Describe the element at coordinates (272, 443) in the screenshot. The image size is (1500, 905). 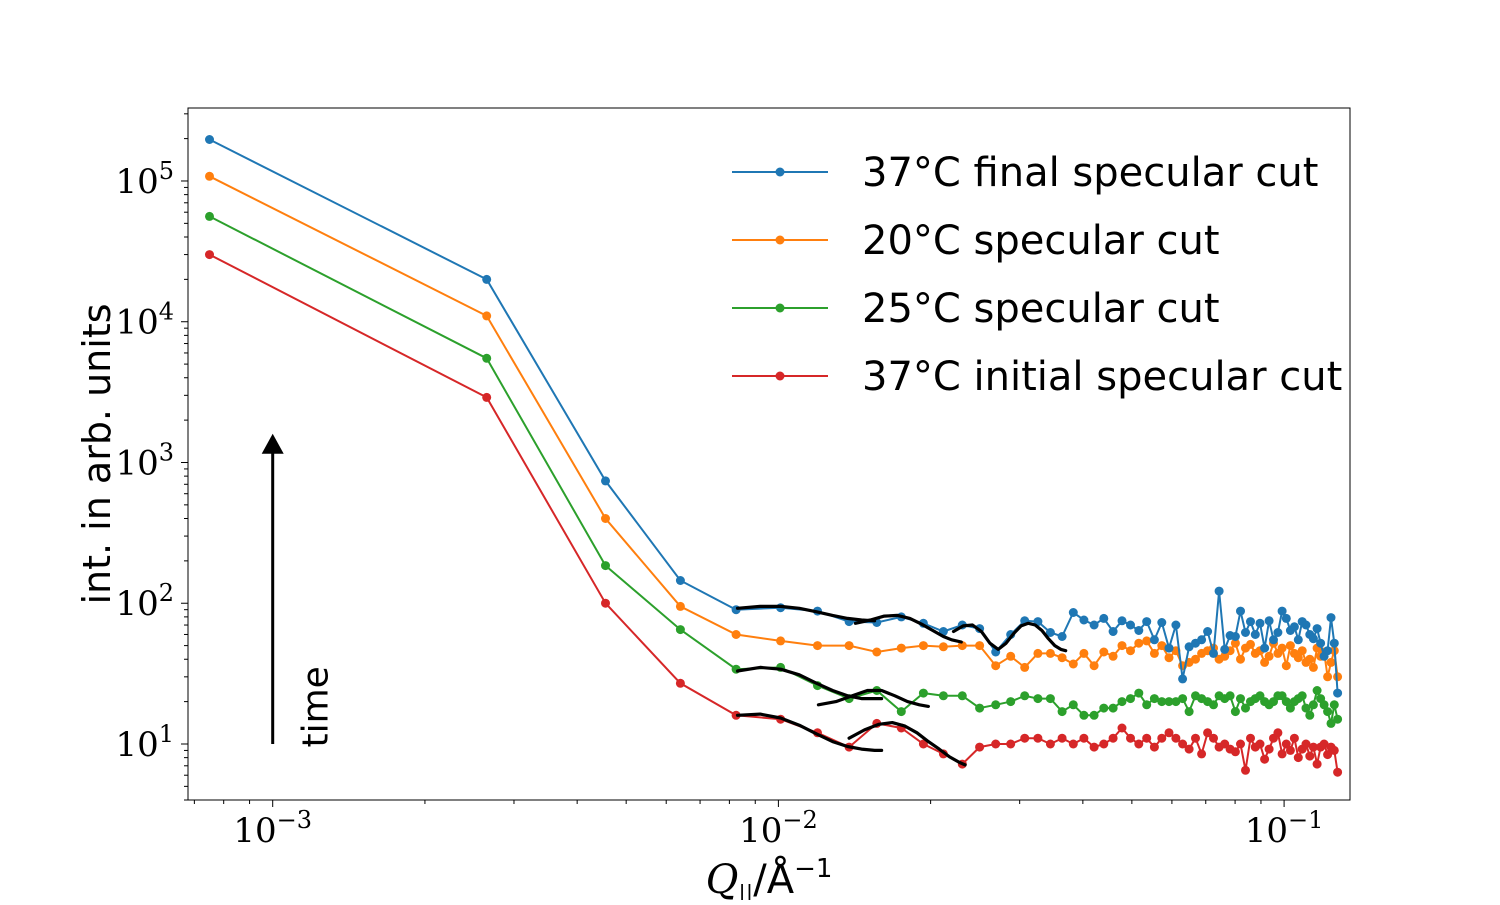
I see `time-arrow-head` at that location.